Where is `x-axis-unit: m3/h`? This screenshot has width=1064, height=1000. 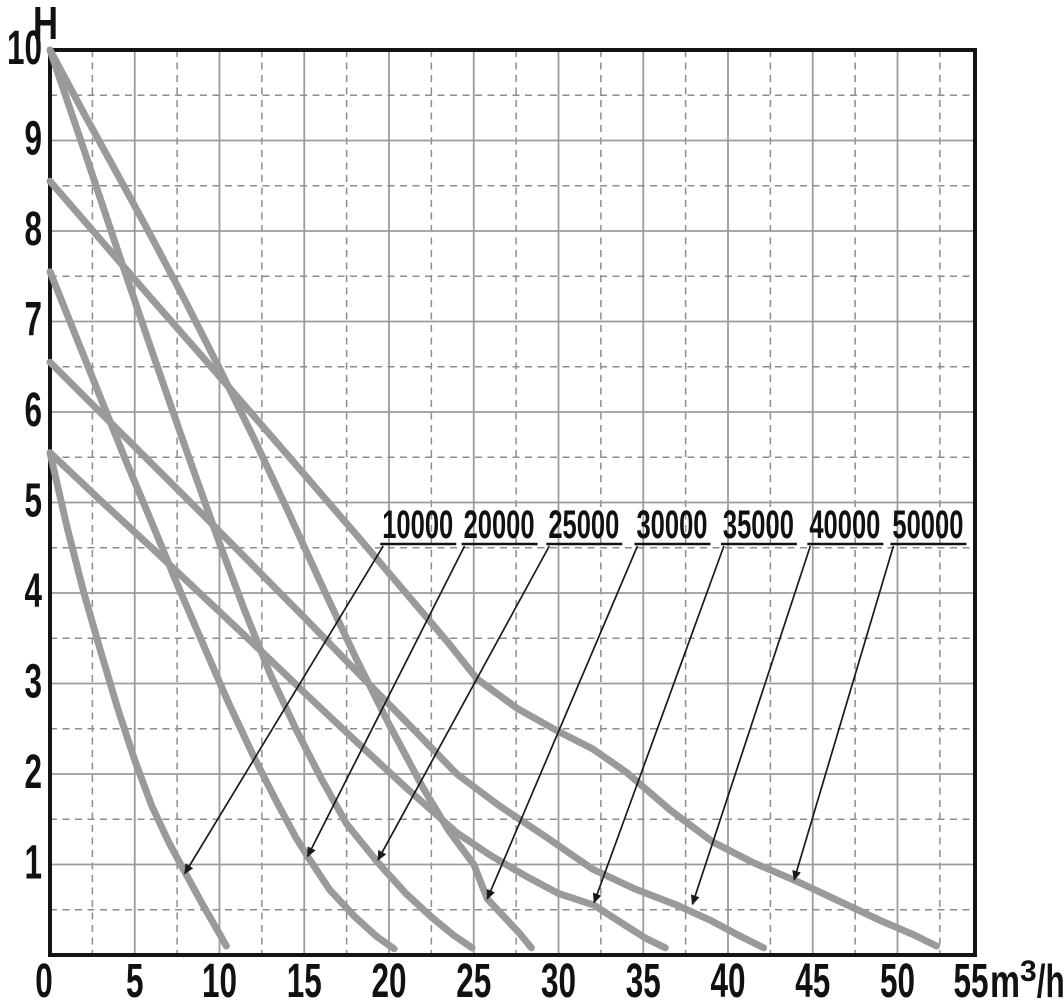
x-axis-unit: m3/h is located at coordinates (1027, 977).